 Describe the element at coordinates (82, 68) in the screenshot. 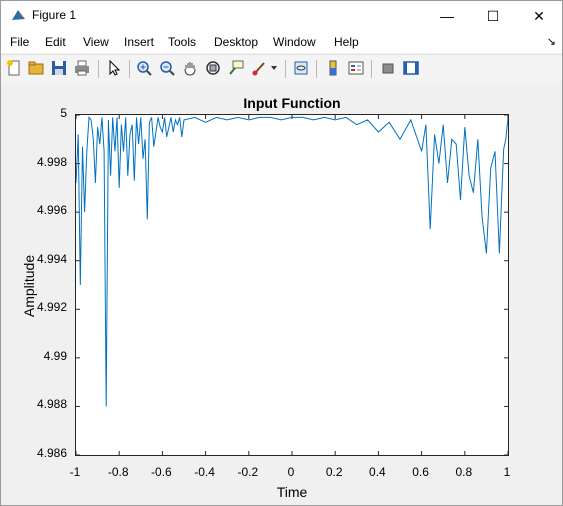

I see `print-icon` at that location.